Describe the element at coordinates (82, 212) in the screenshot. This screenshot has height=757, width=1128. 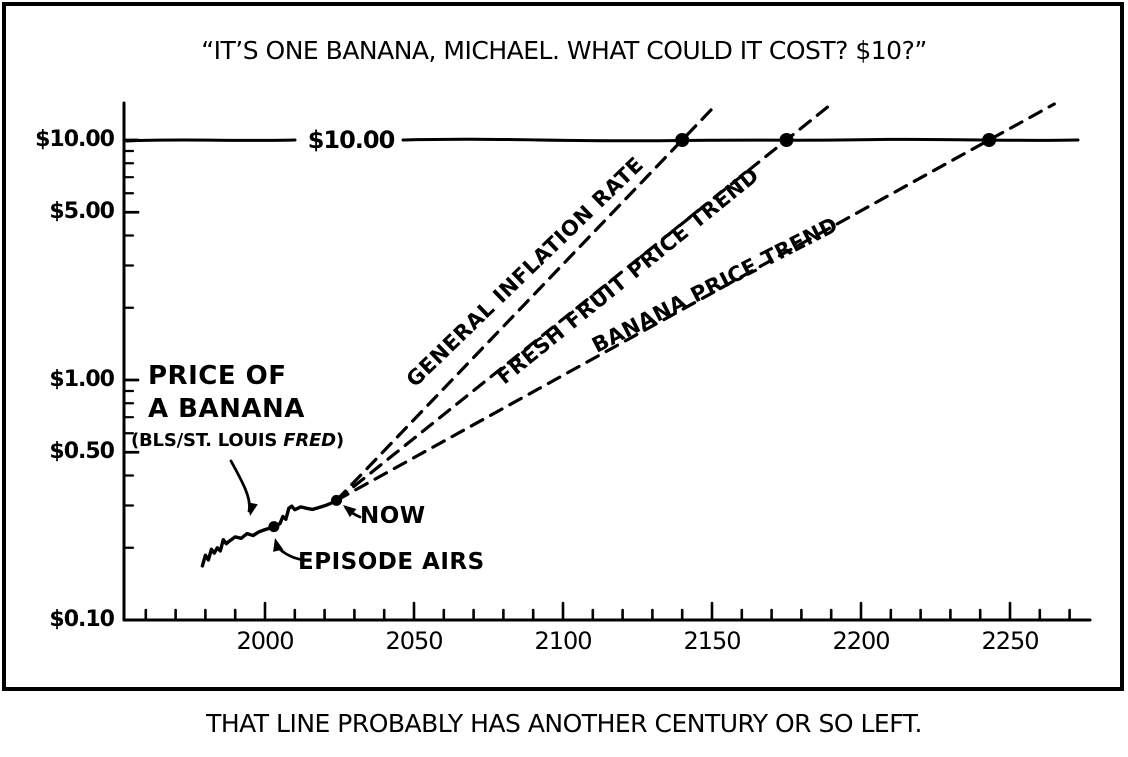
I see `y-tick-label: $5.00` at that location.